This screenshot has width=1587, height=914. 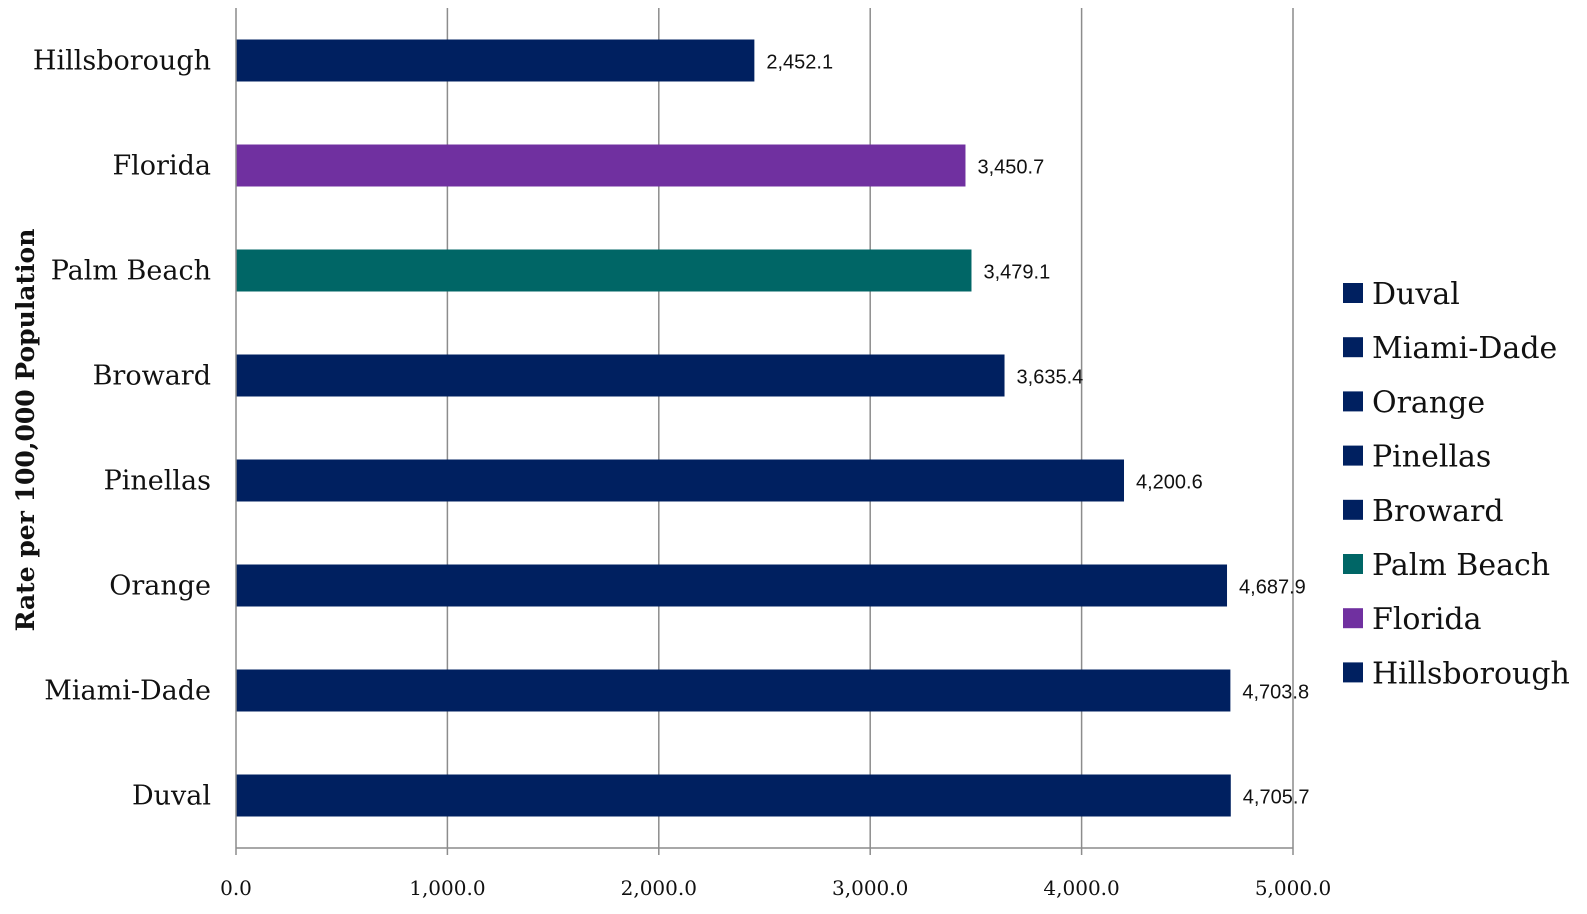 I want to click on legend-item: Duval, so click(x=1401, y=294).